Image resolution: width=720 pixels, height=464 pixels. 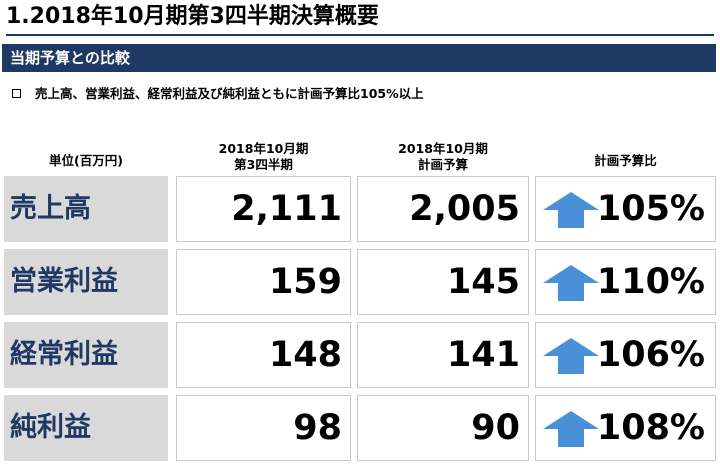 What do you see at coordinates (86, 209) in the screenshot?
I see `row-label: 売上高` at bounding box center [86, 209].